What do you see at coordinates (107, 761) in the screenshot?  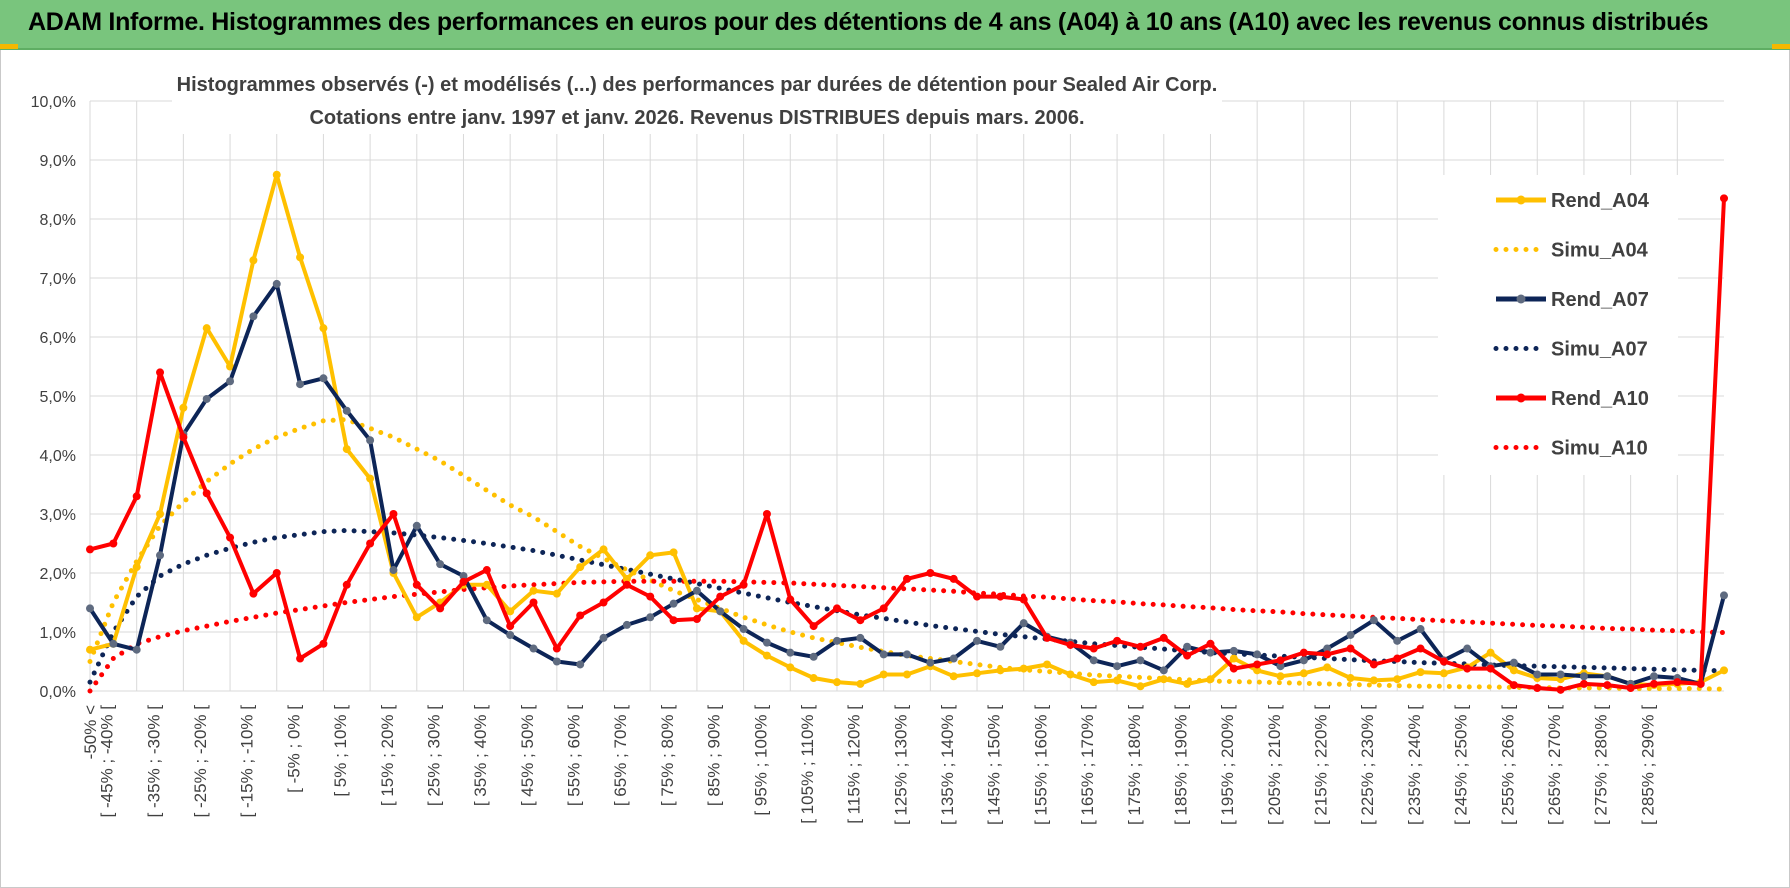 I see `x-tick-label: [ -45% ; -40% [` at bounding box center [107, 761].